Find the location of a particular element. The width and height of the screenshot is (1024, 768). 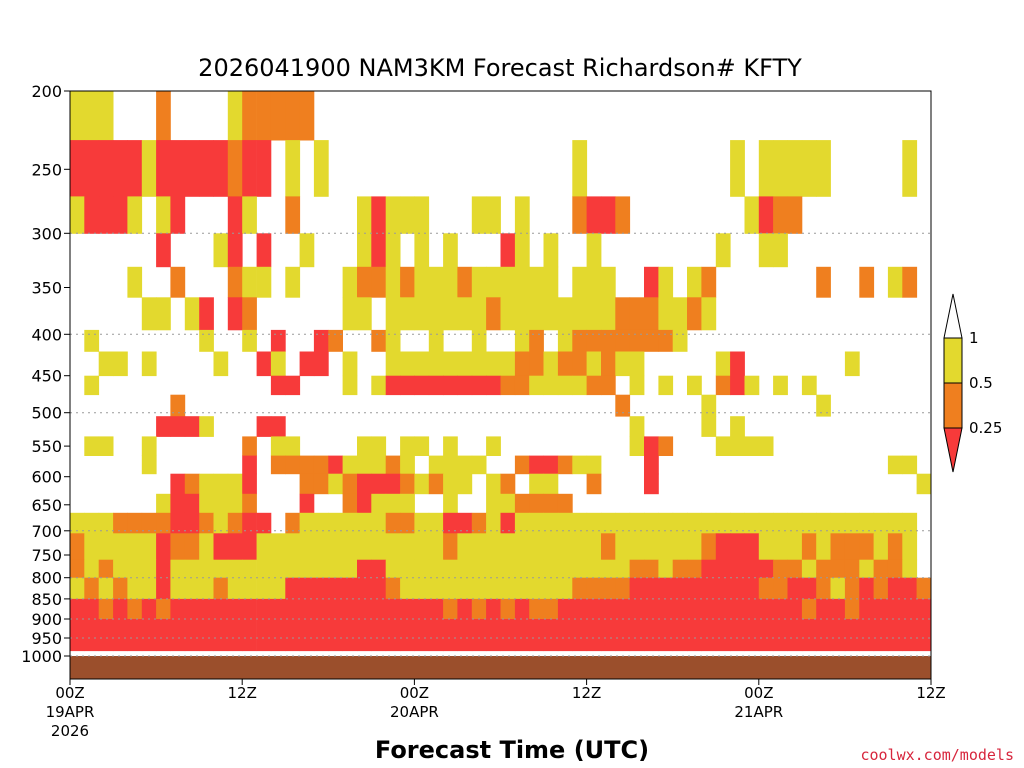

y-tick-label: 400 is located at coordinates (46, 334).